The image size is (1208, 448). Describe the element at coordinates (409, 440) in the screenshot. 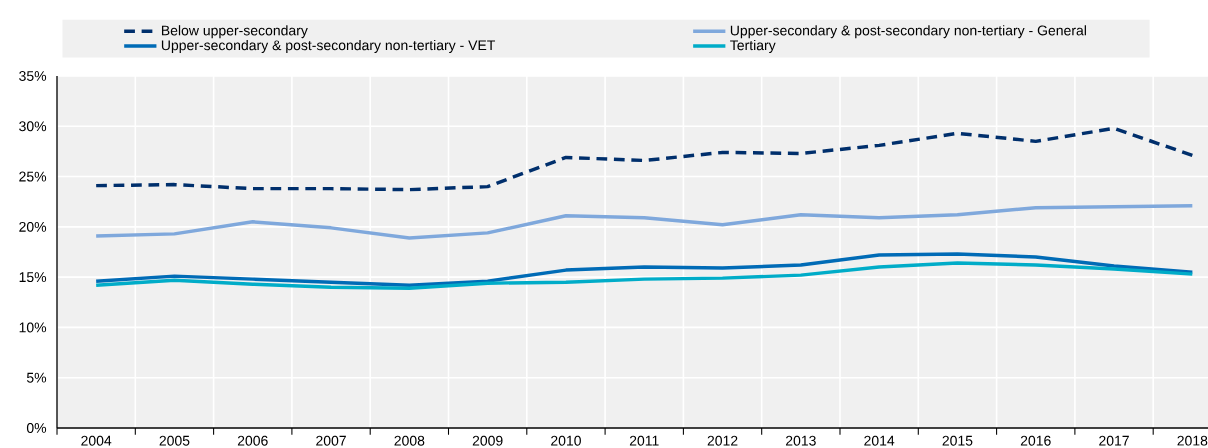

I see `x-tick-label: 2008` at that location.